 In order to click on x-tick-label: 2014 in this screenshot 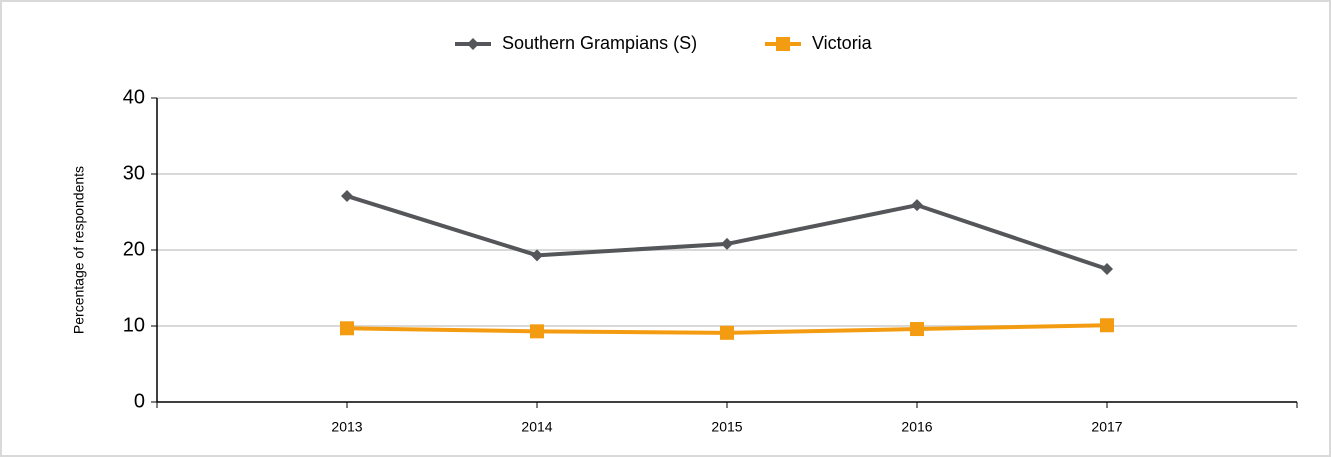, I will do `click(536, 427)`.